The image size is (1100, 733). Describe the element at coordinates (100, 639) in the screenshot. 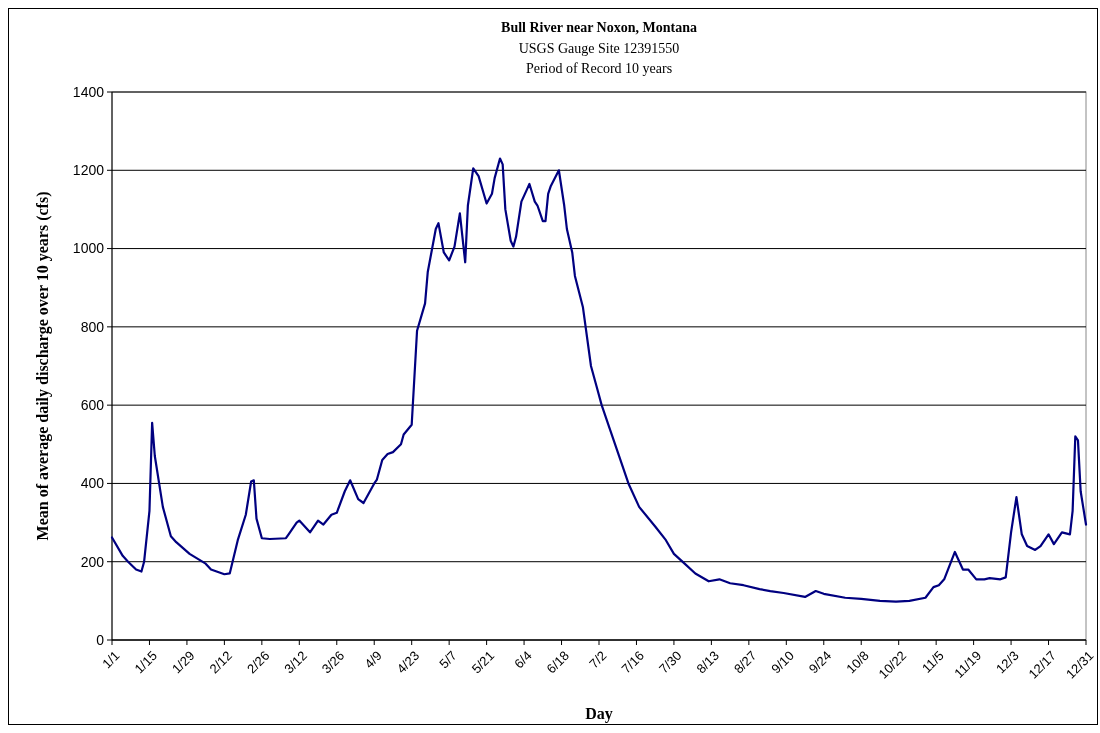

I see `y-tick-label: 0` at that location.